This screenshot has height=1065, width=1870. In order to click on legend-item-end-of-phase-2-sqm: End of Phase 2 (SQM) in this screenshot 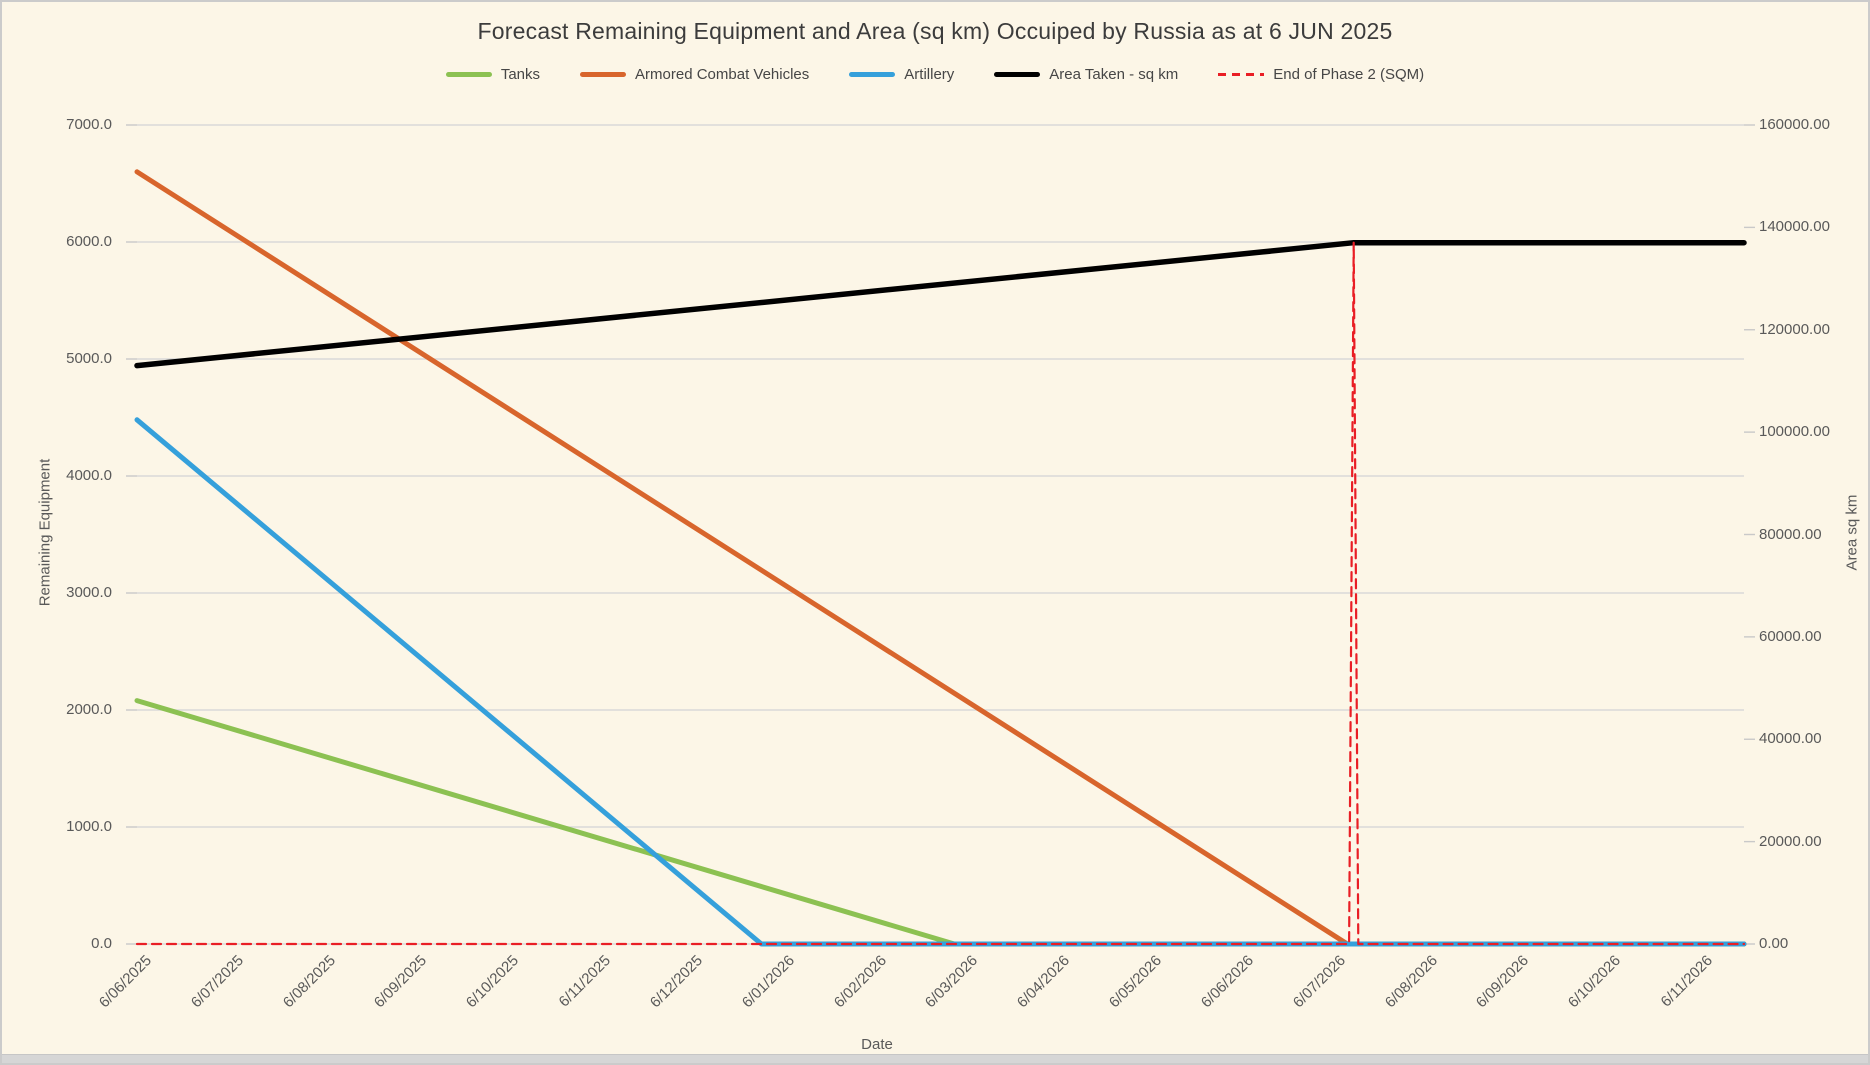, I will do `click(1321, 74)`.